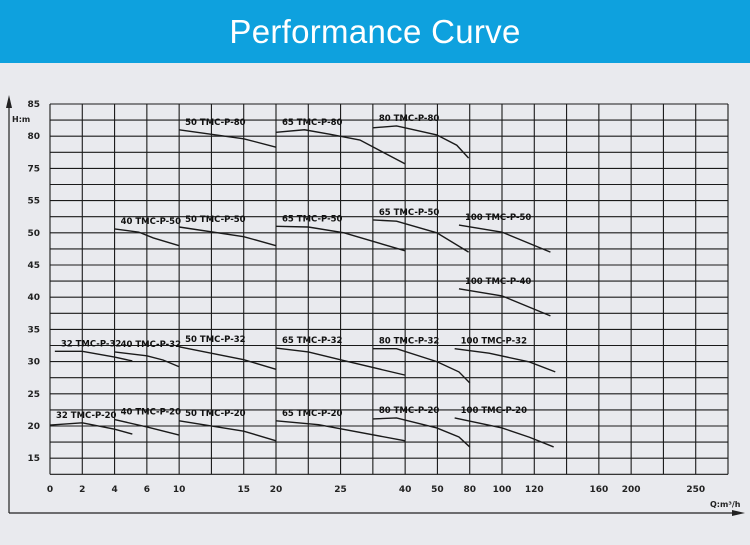 This screenshot has height=545, width=750. Describe the element at coordinates (33, 282) in the screenshot. I see `y-tick-labels: 85 80 75 55 50 45 40 35 30 25 20 15` at that location.